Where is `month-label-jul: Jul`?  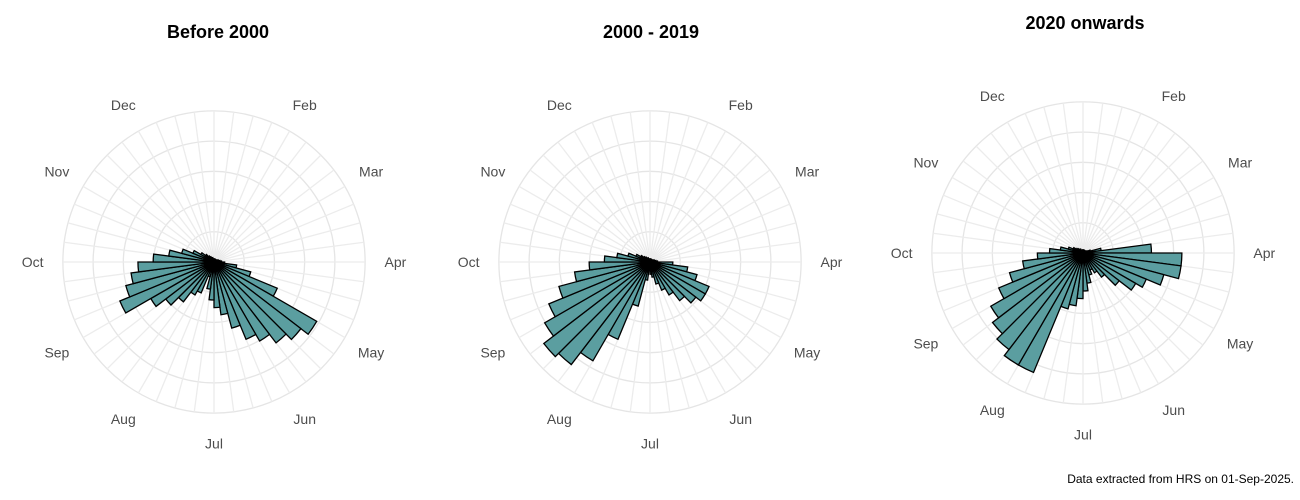
month-label-jul: Jul is located at coordinates (214, 443).